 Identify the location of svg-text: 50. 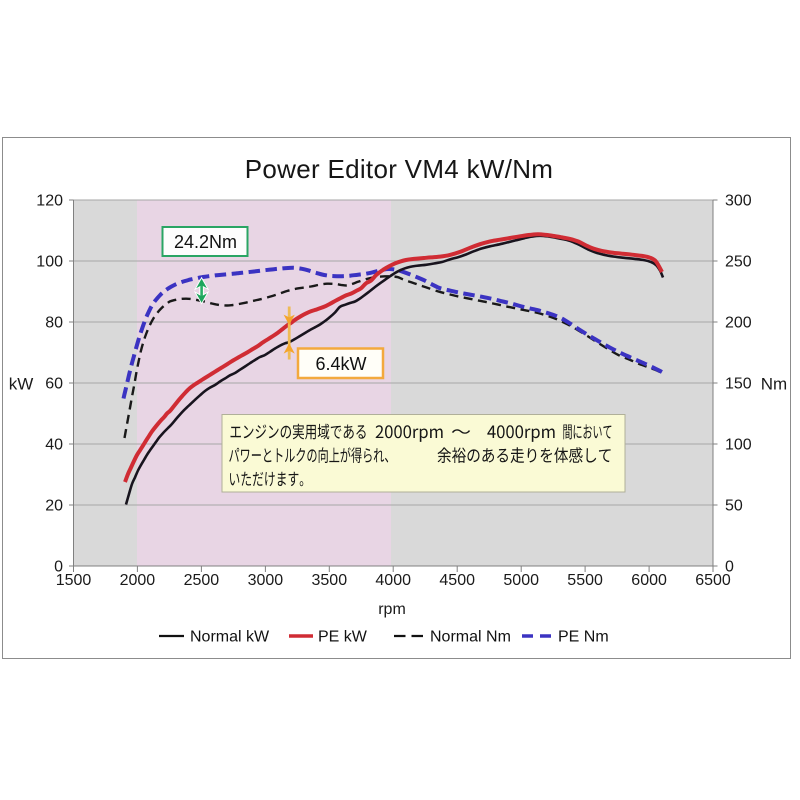
(734, 506).